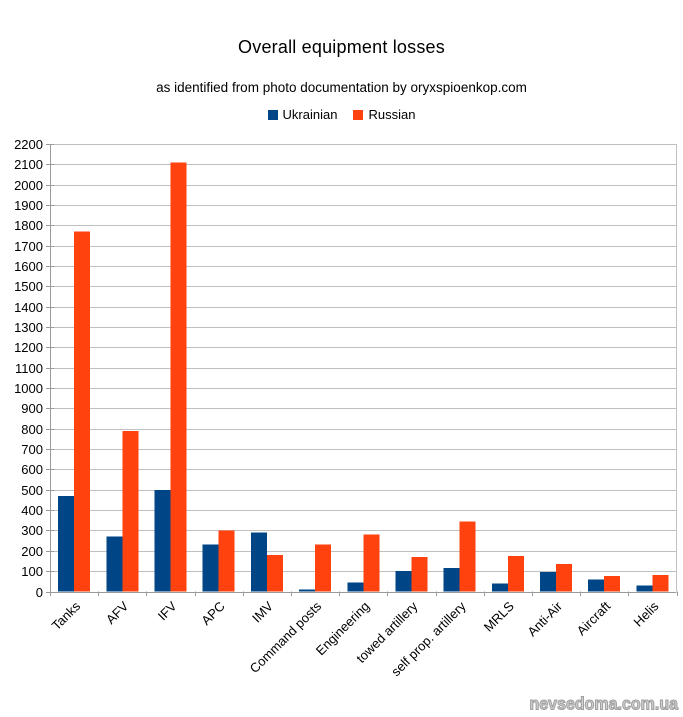 The image size is (683, 717). Describe the element at coordinates (28, 286) in the screenshot. I see `y-tick-label: 1500` at that location.